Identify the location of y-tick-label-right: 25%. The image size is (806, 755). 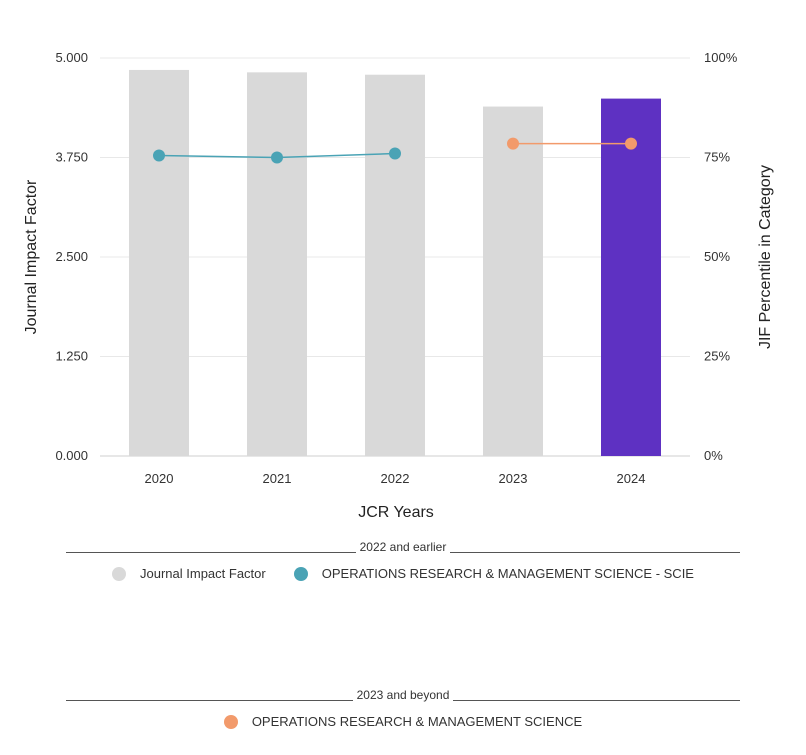
(717, 356).